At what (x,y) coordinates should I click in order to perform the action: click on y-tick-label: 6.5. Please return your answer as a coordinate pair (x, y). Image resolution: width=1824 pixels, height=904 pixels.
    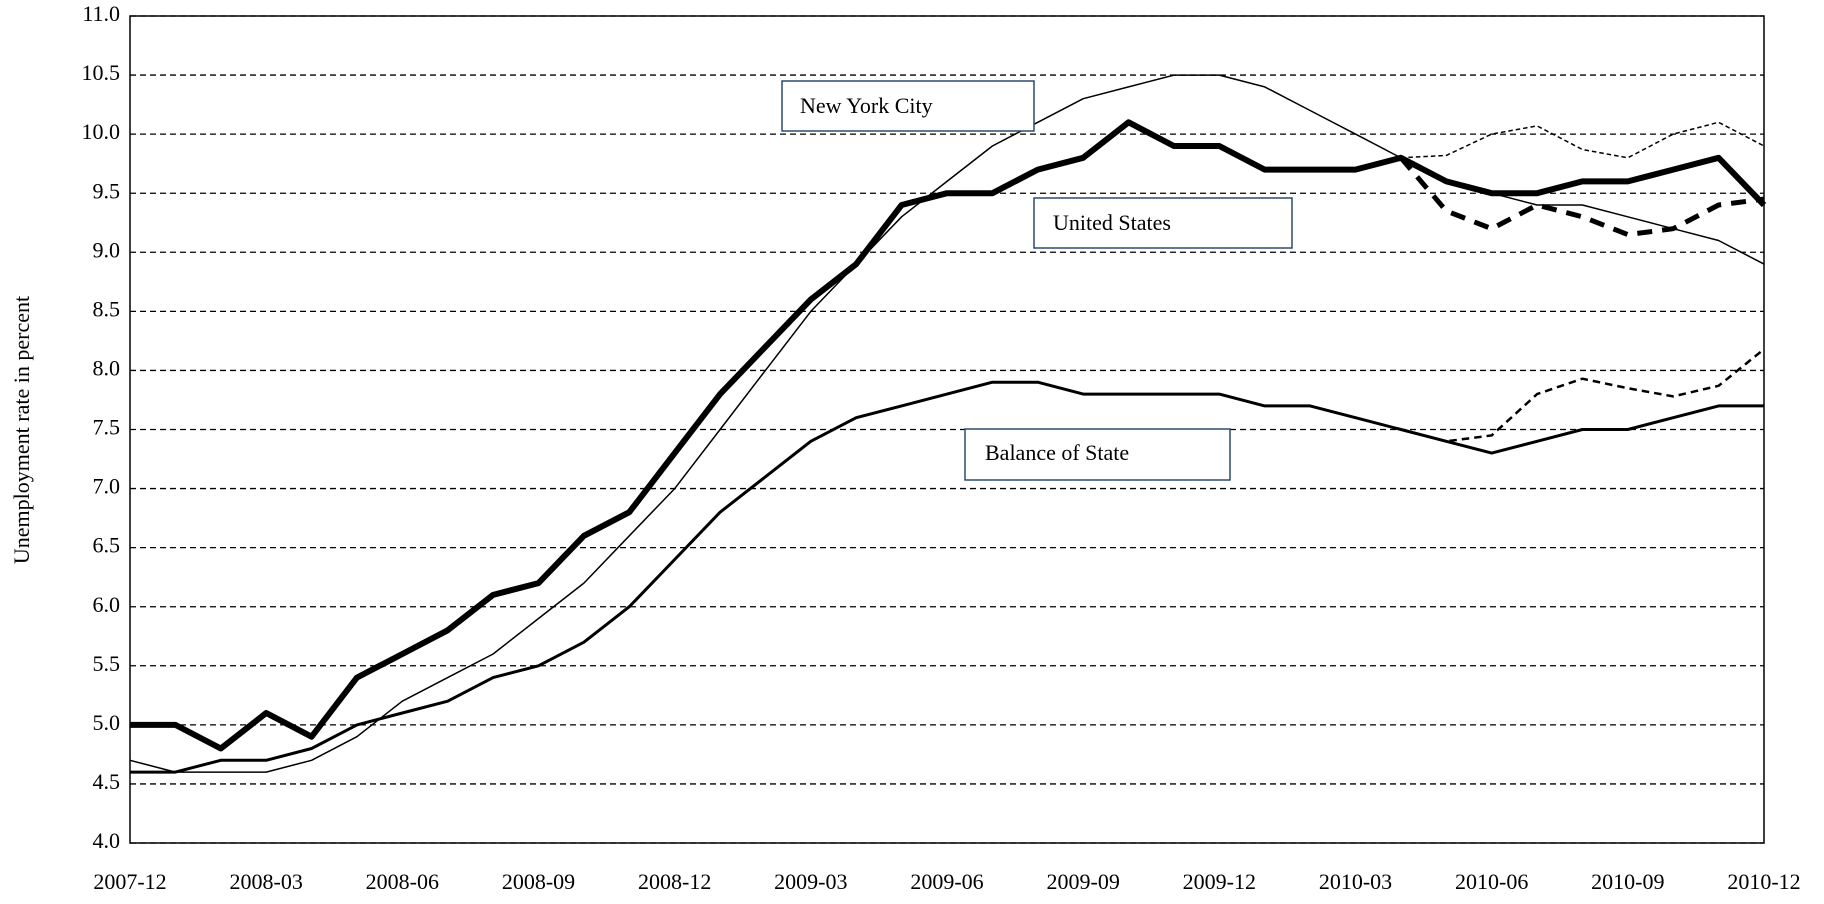
    Looking at the image, I should click on (107, 545).